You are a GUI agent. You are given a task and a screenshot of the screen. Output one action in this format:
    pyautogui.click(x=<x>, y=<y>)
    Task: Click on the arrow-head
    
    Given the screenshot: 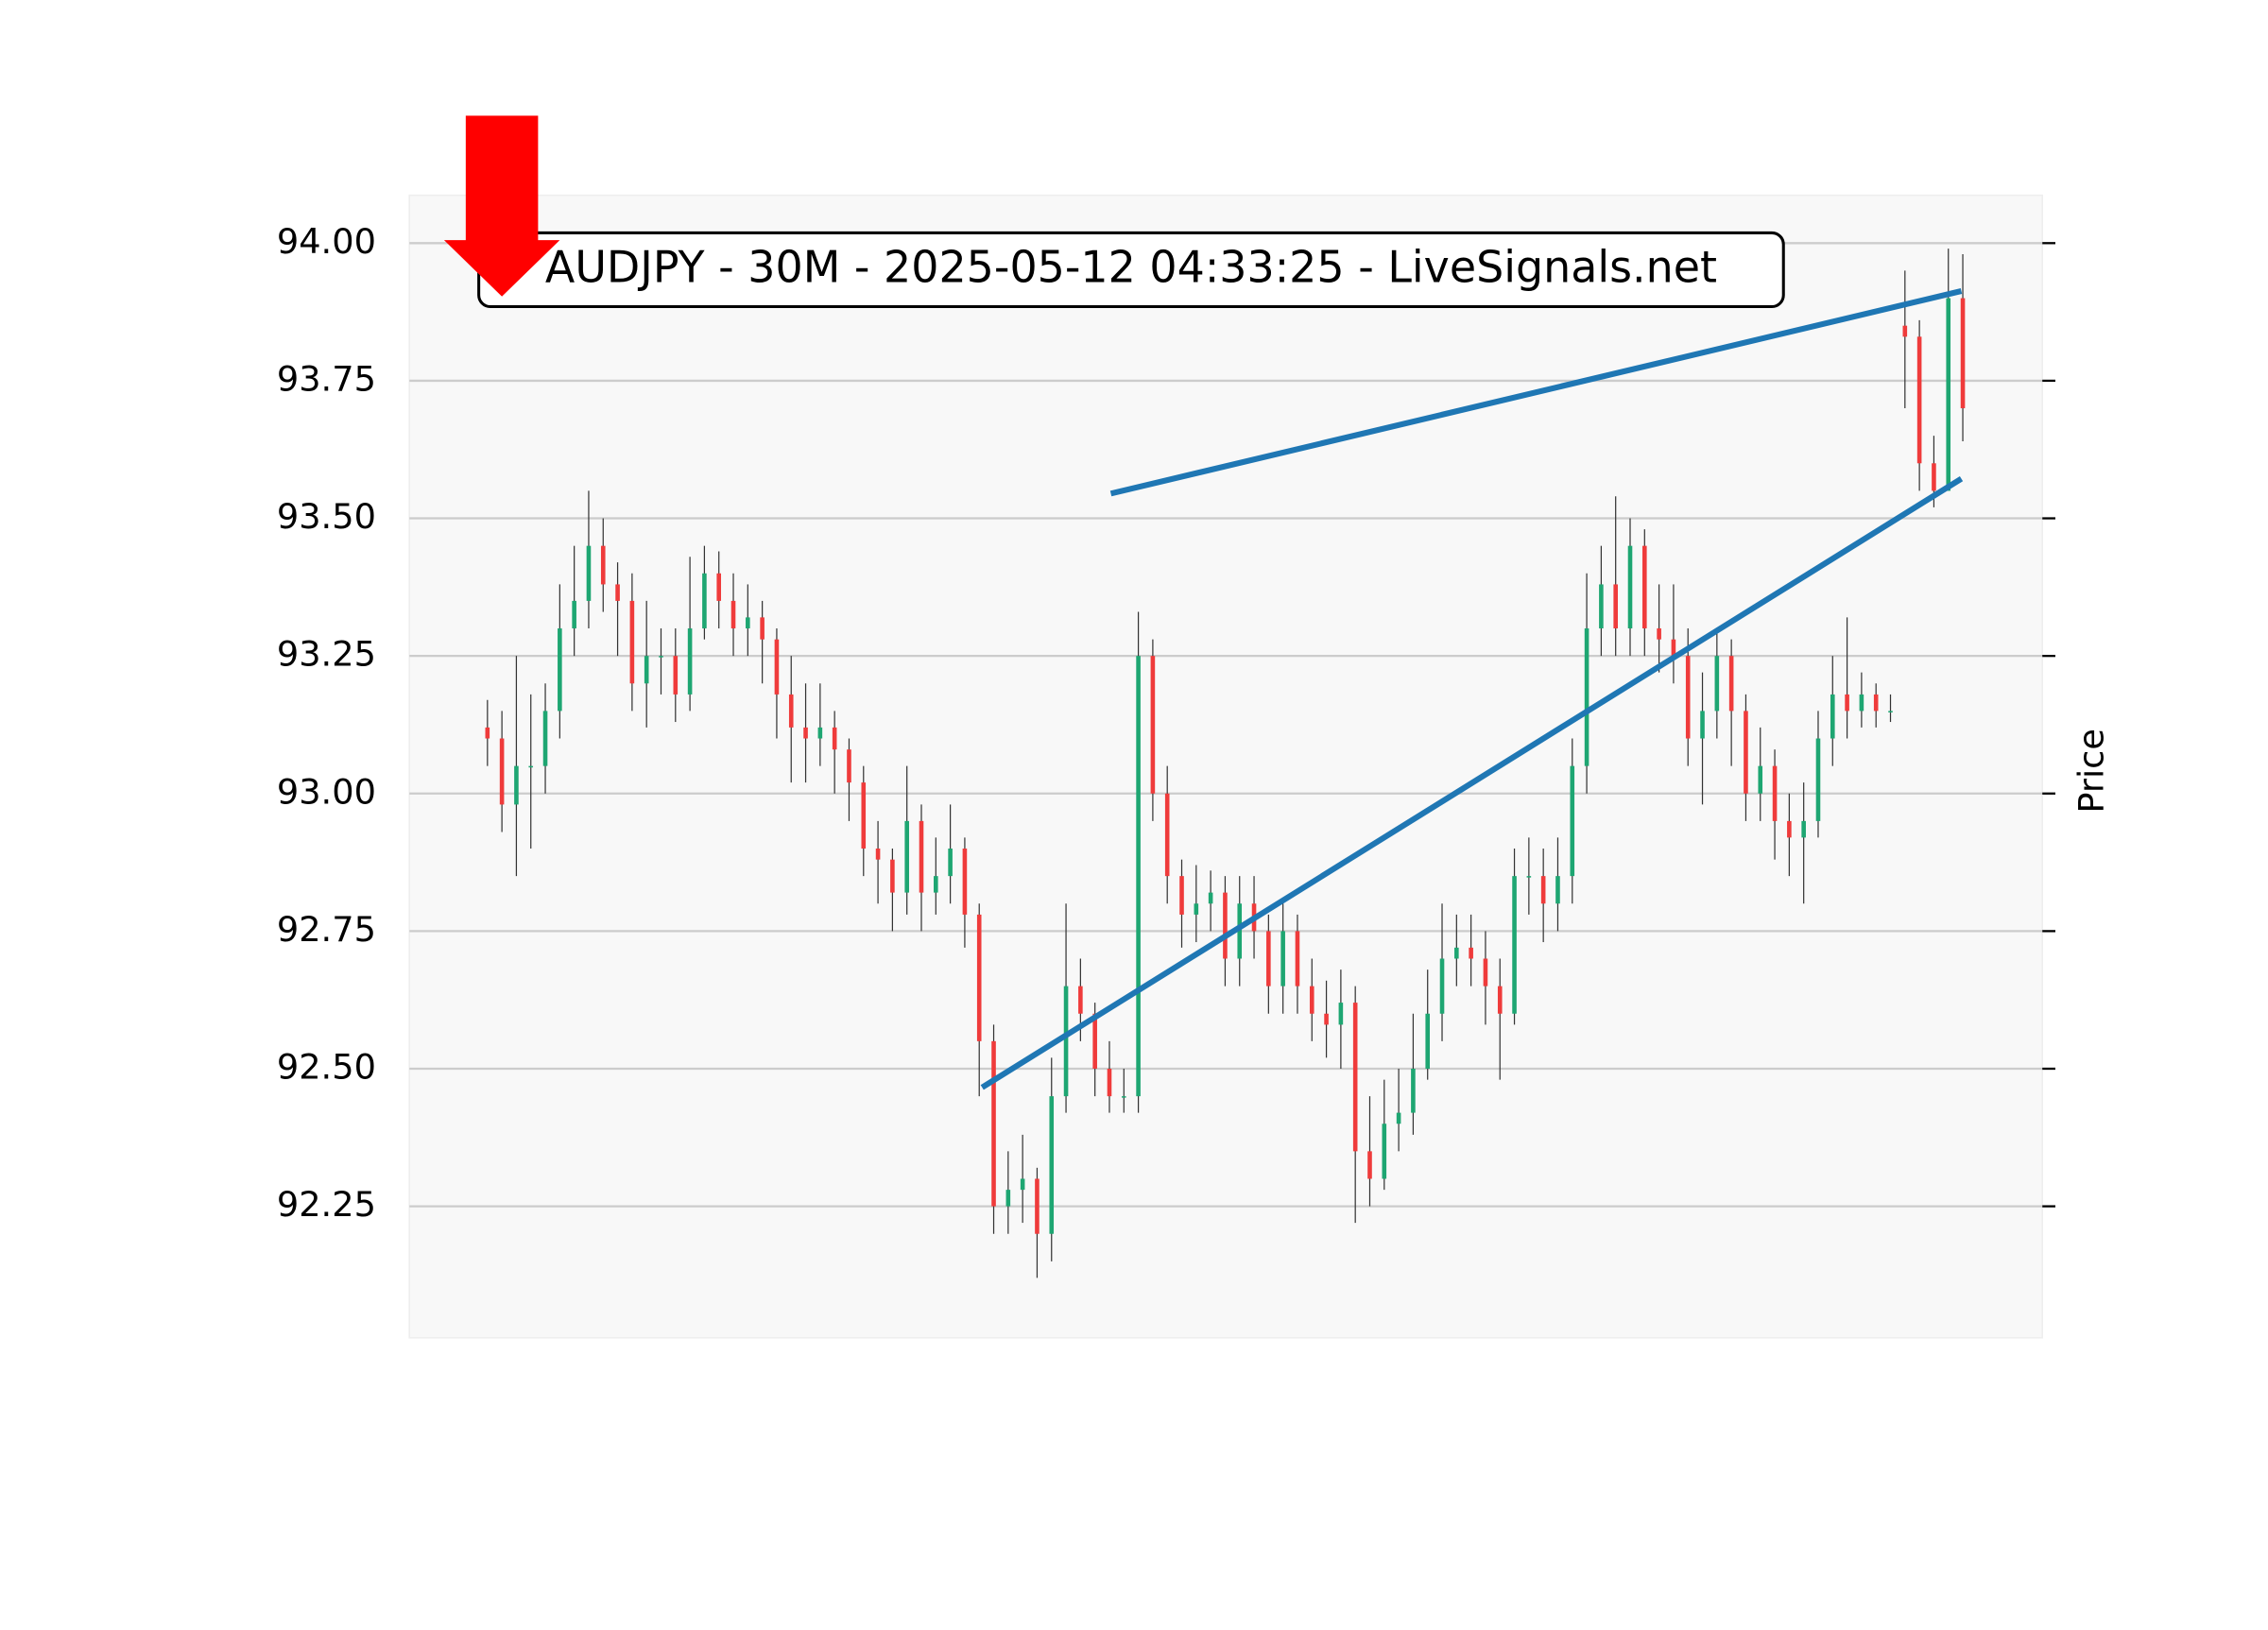 What is the action you would take?
    pyautogui.click(x=501, y=269)
    